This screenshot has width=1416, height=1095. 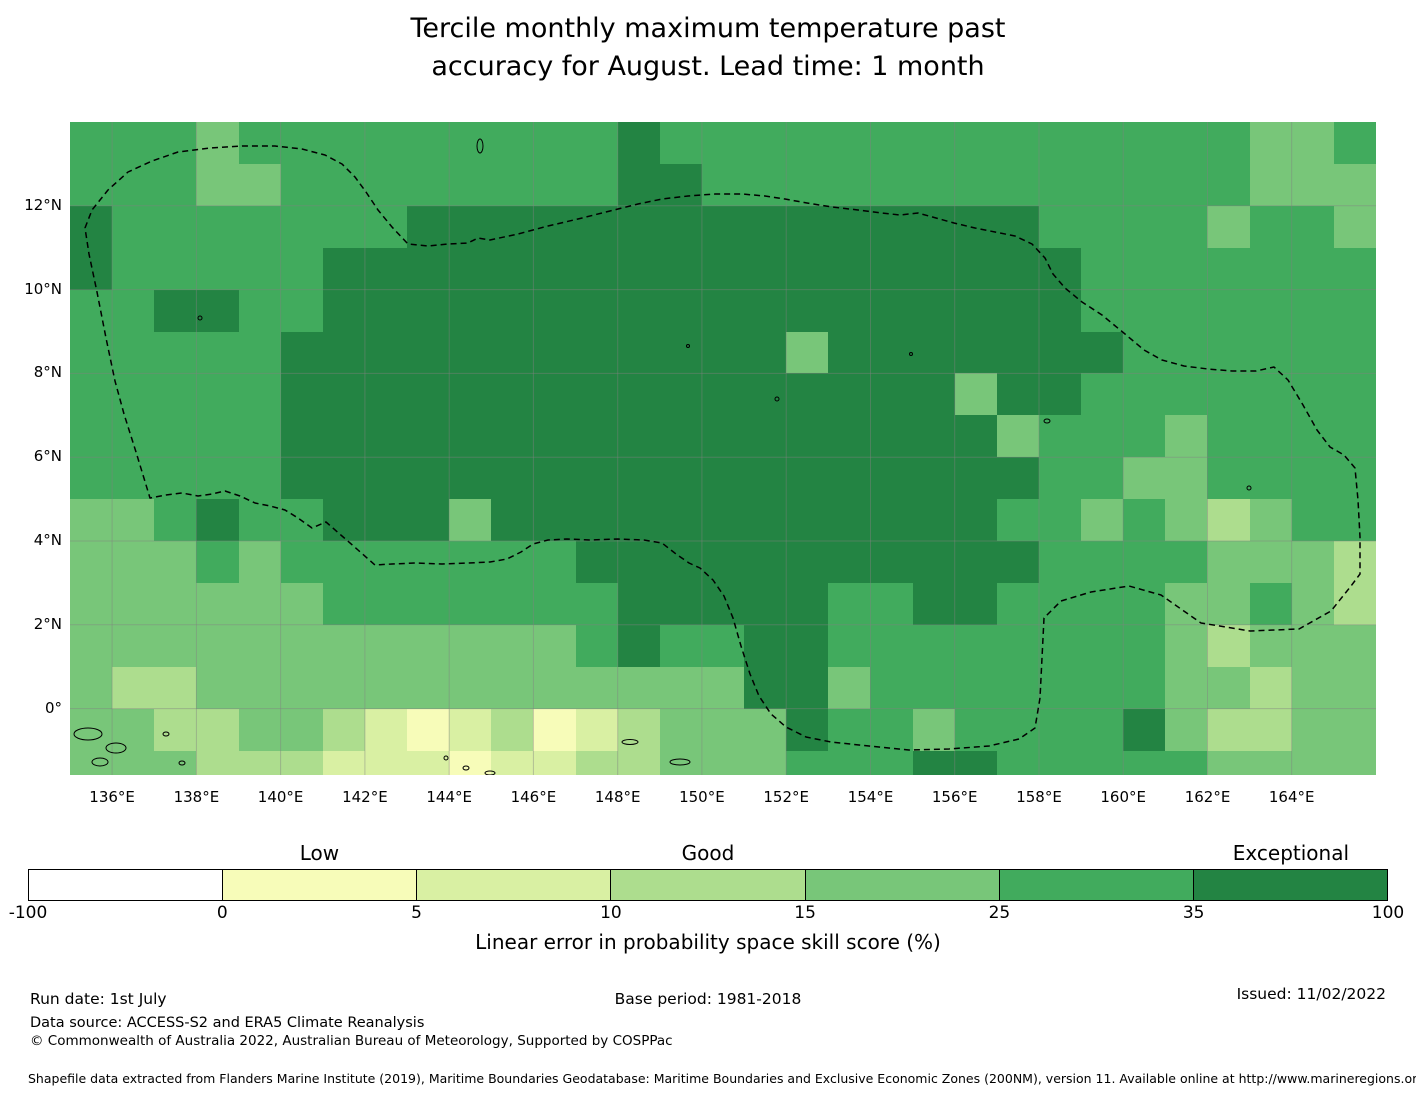 What do you see at coordinates (449, 797) in the screenshot?
I see `x-tick-label: 144°E` at bounding box center [449, 797].